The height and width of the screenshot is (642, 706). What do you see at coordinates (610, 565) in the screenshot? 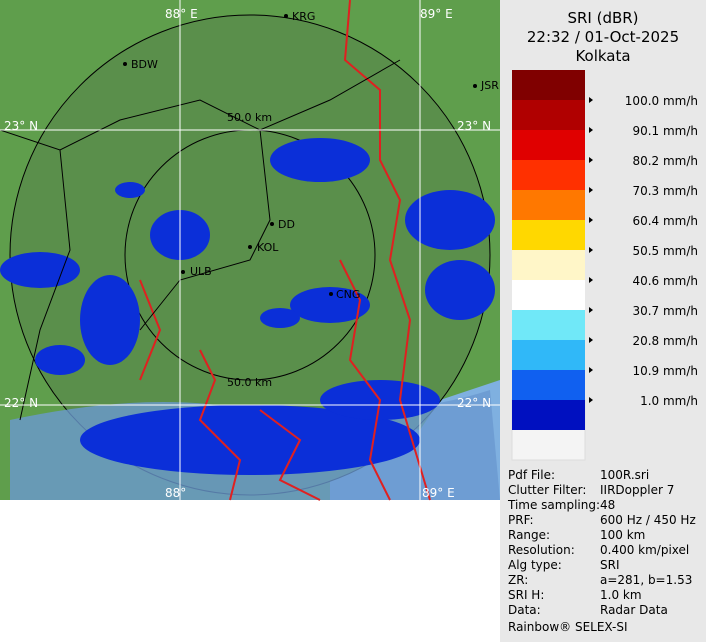
I see `info-value: SRI` at bounding box center [610, 565].